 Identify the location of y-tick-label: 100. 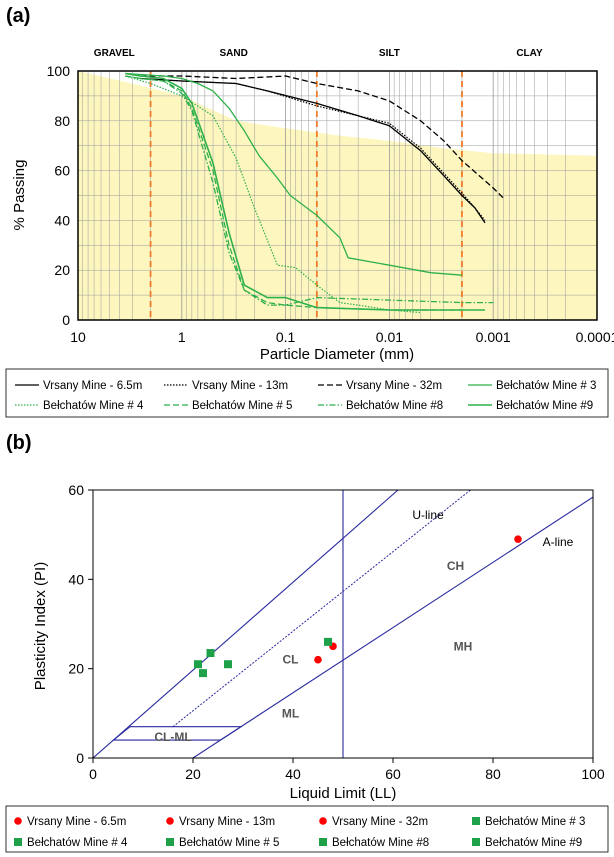
(59, 71).